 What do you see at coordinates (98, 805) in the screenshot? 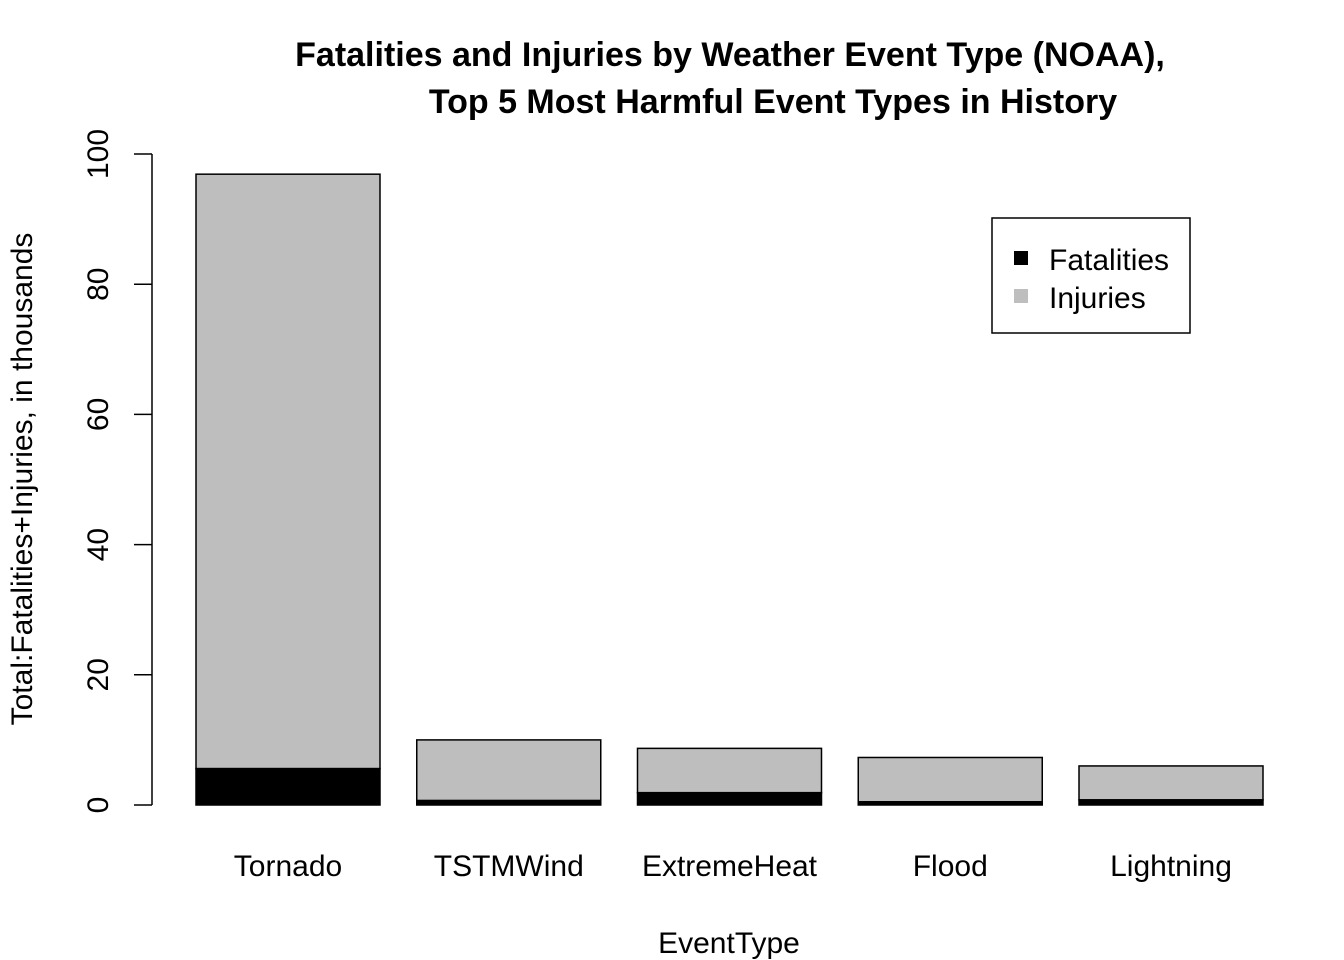
I see `y-tick-label: 0` at bounding box center [98, 805].